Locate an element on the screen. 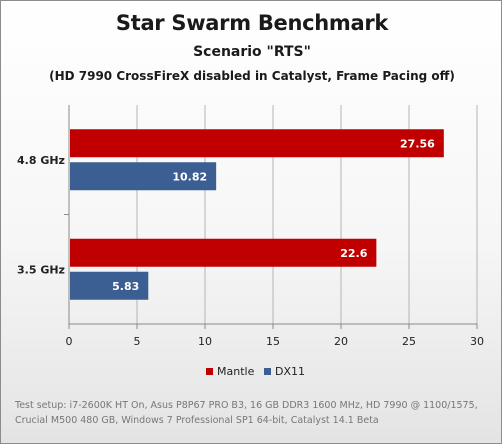 This screenshot has height=445, width=502. data-label: 27.56 is located at coordinates (417, 143).